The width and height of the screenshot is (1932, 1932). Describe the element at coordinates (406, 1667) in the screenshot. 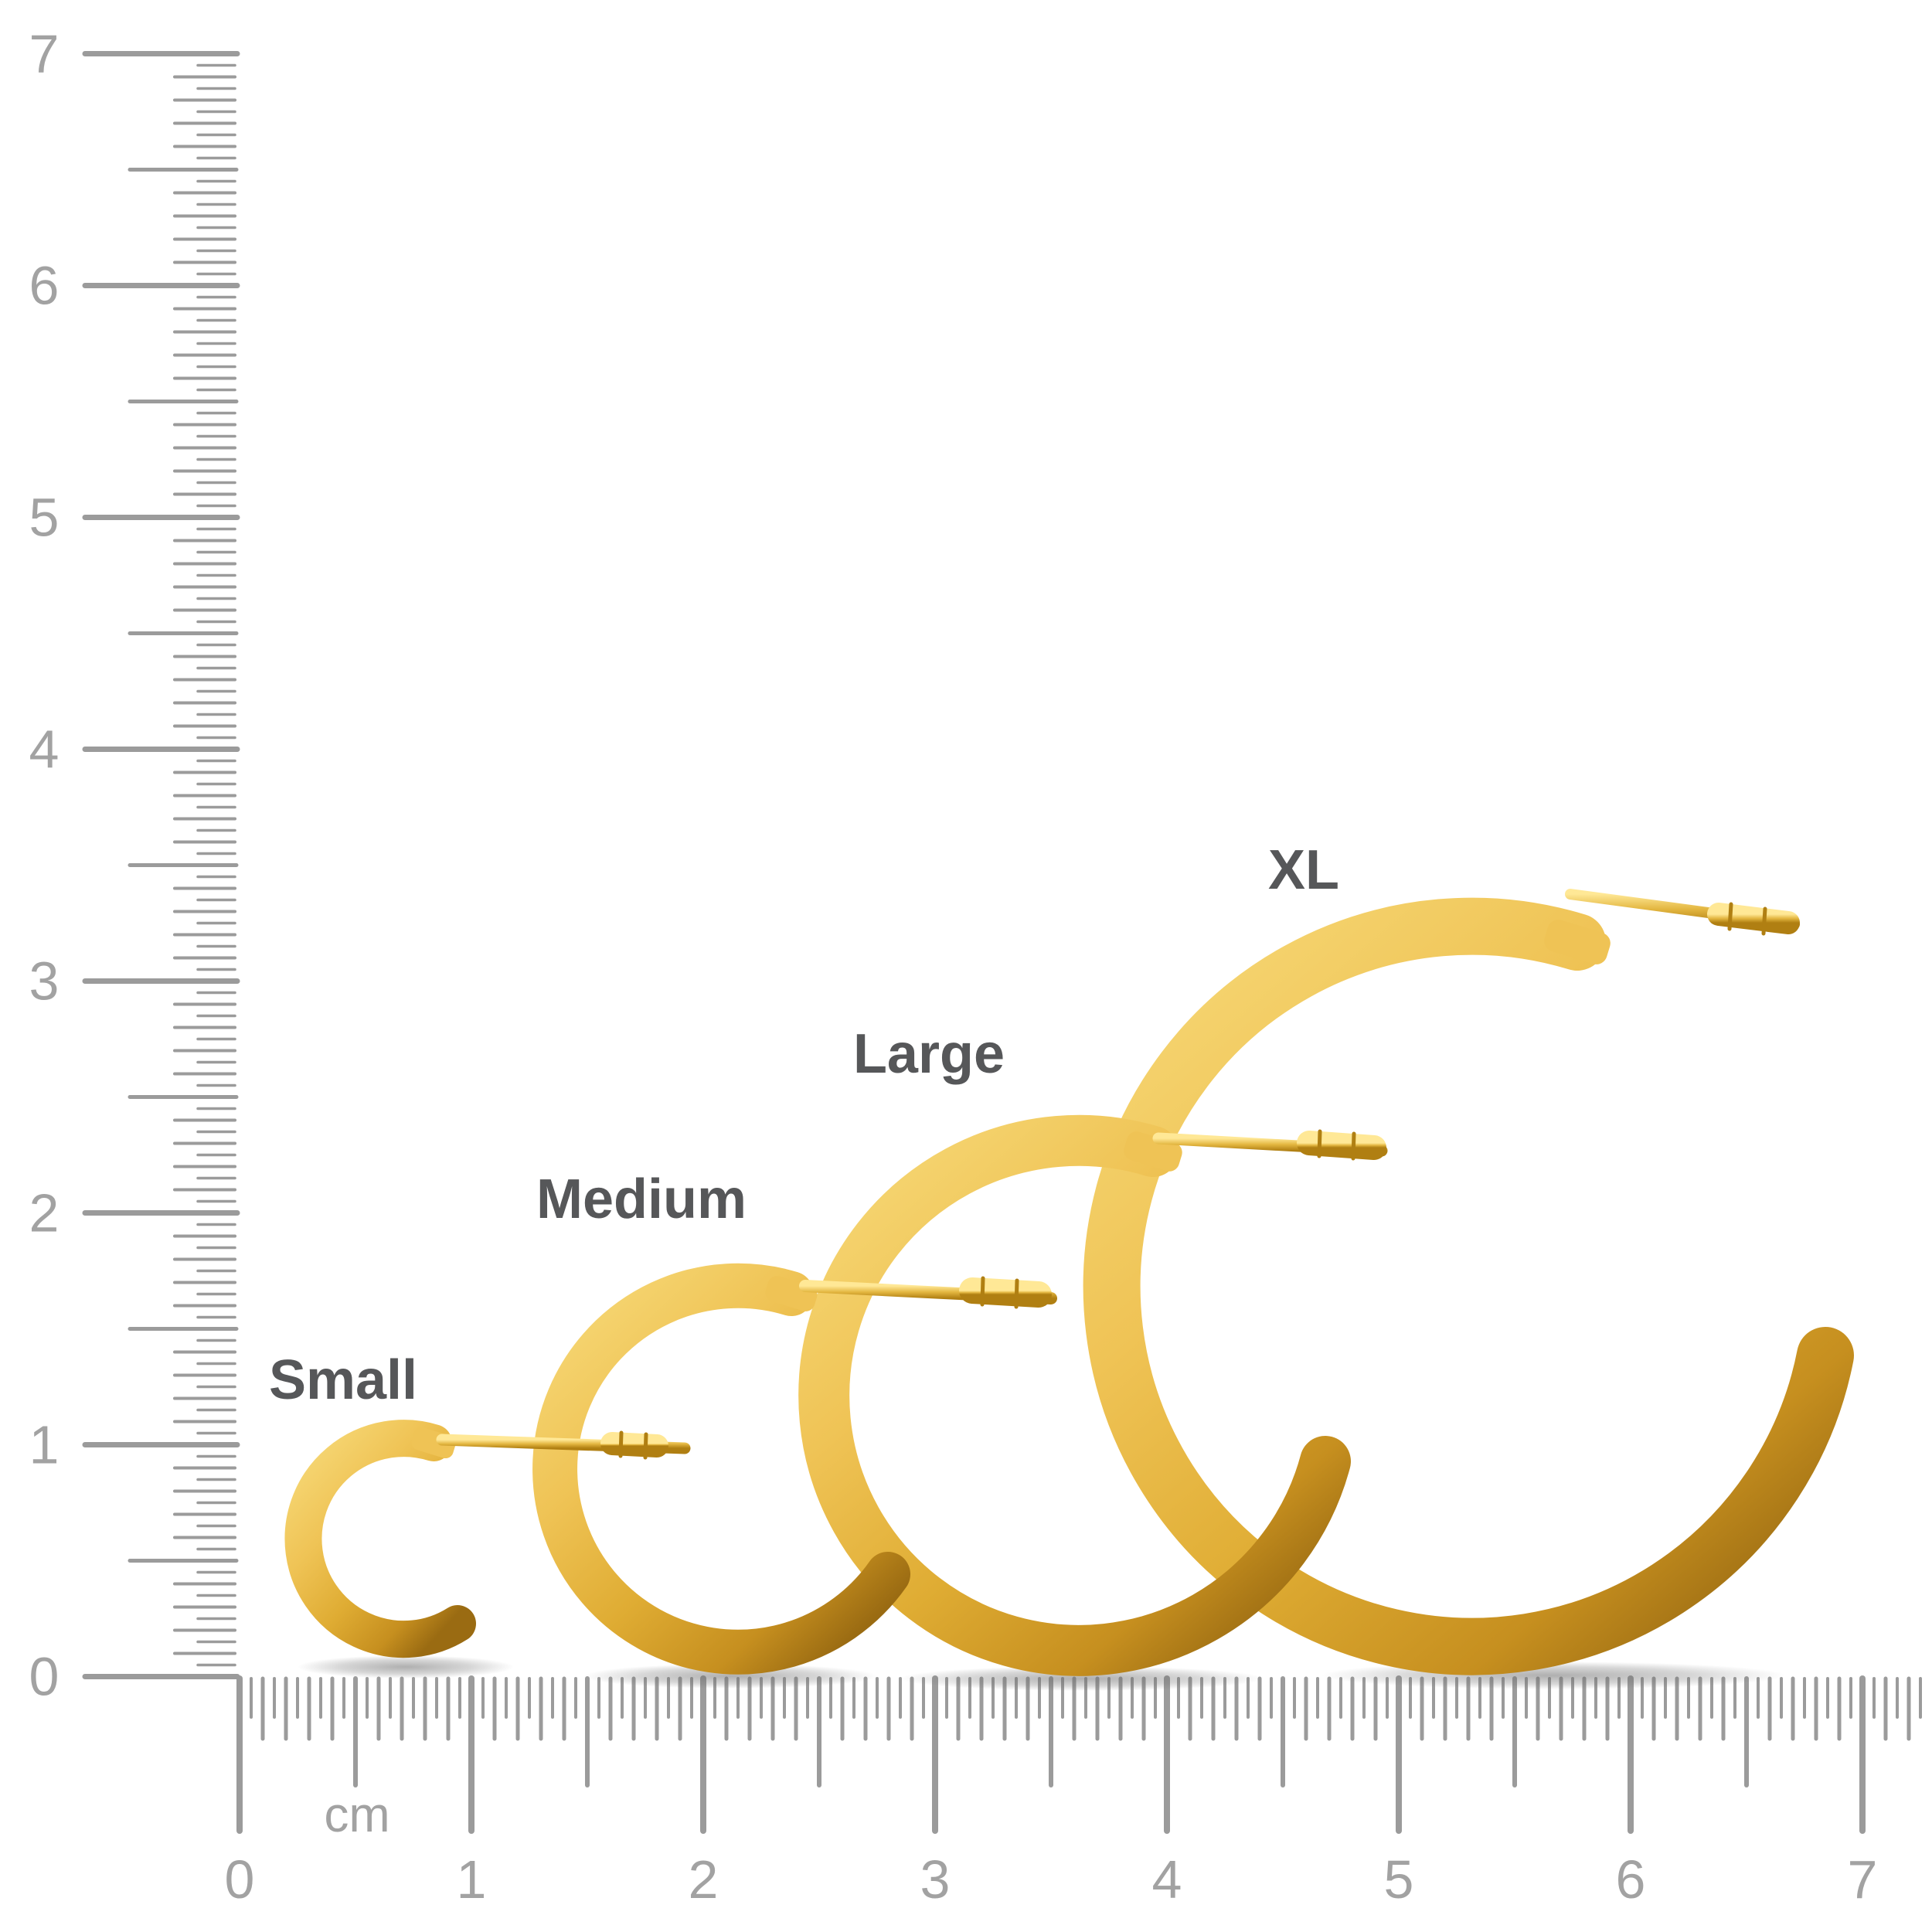

I see `shadow-small` at that location.